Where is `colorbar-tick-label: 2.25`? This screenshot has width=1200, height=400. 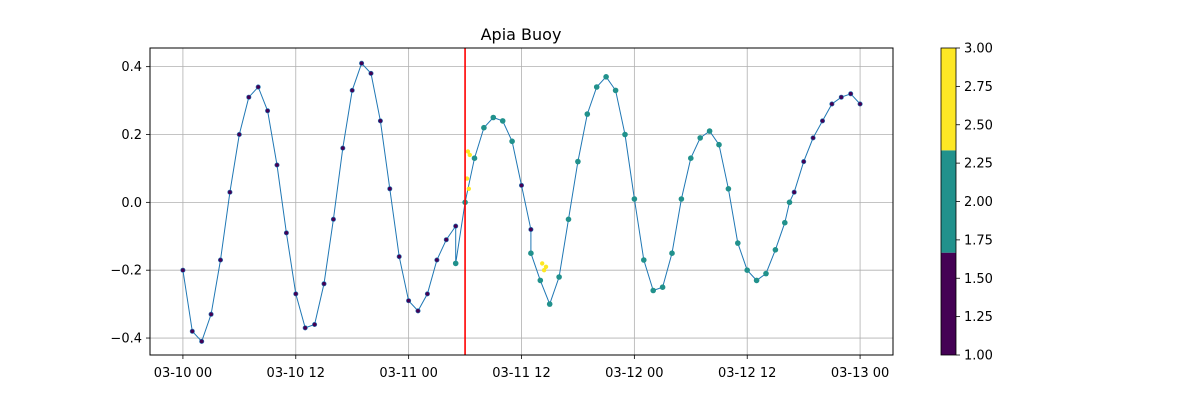 colorbar-tick-label: 2.25 is located at coordinates (978, 164).